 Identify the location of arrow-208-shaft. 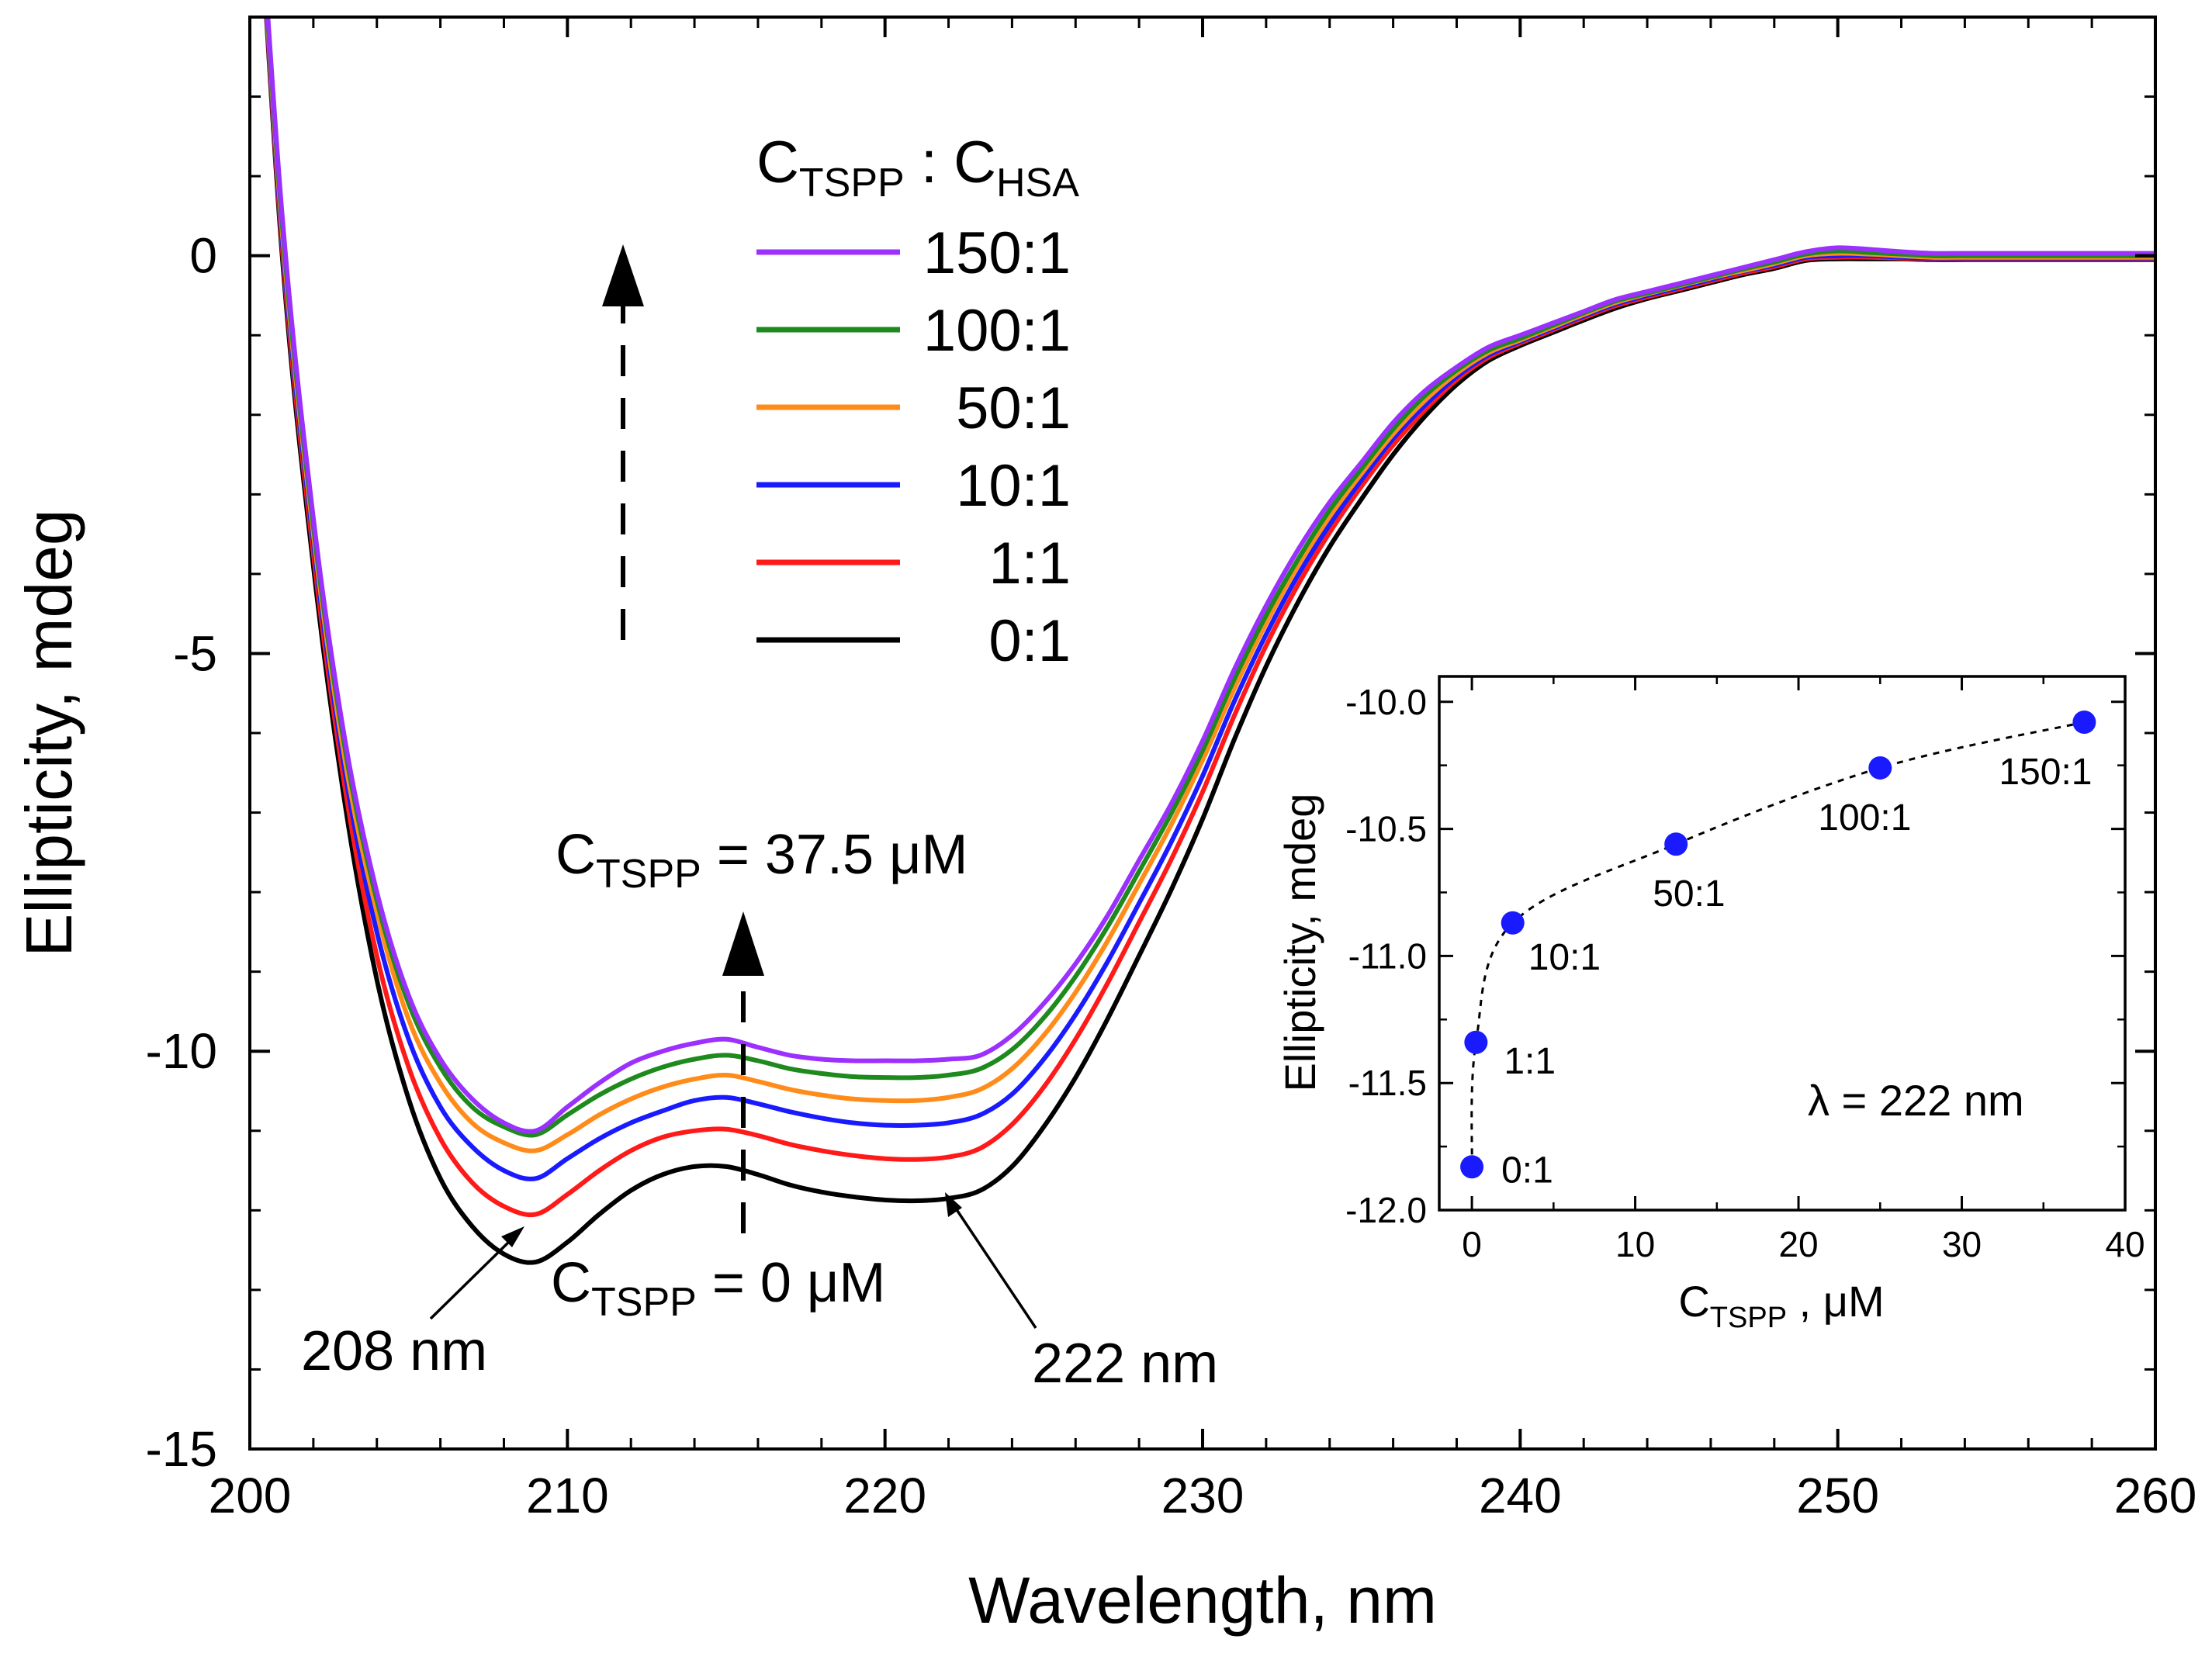
(471, 1278).